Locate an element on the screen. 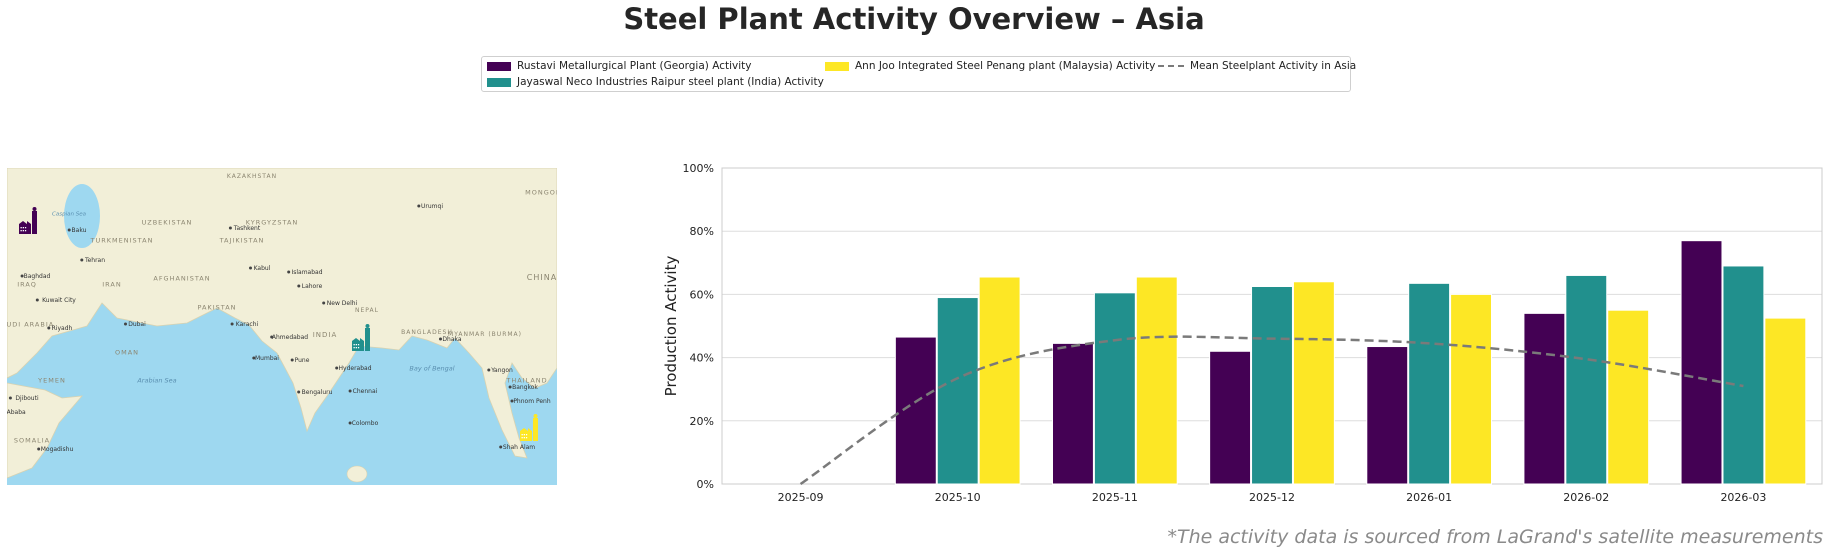 This screenshot has height=554, width=1828. map-label: MYANMAR (BURMA) is located at coordinates (485, 334).